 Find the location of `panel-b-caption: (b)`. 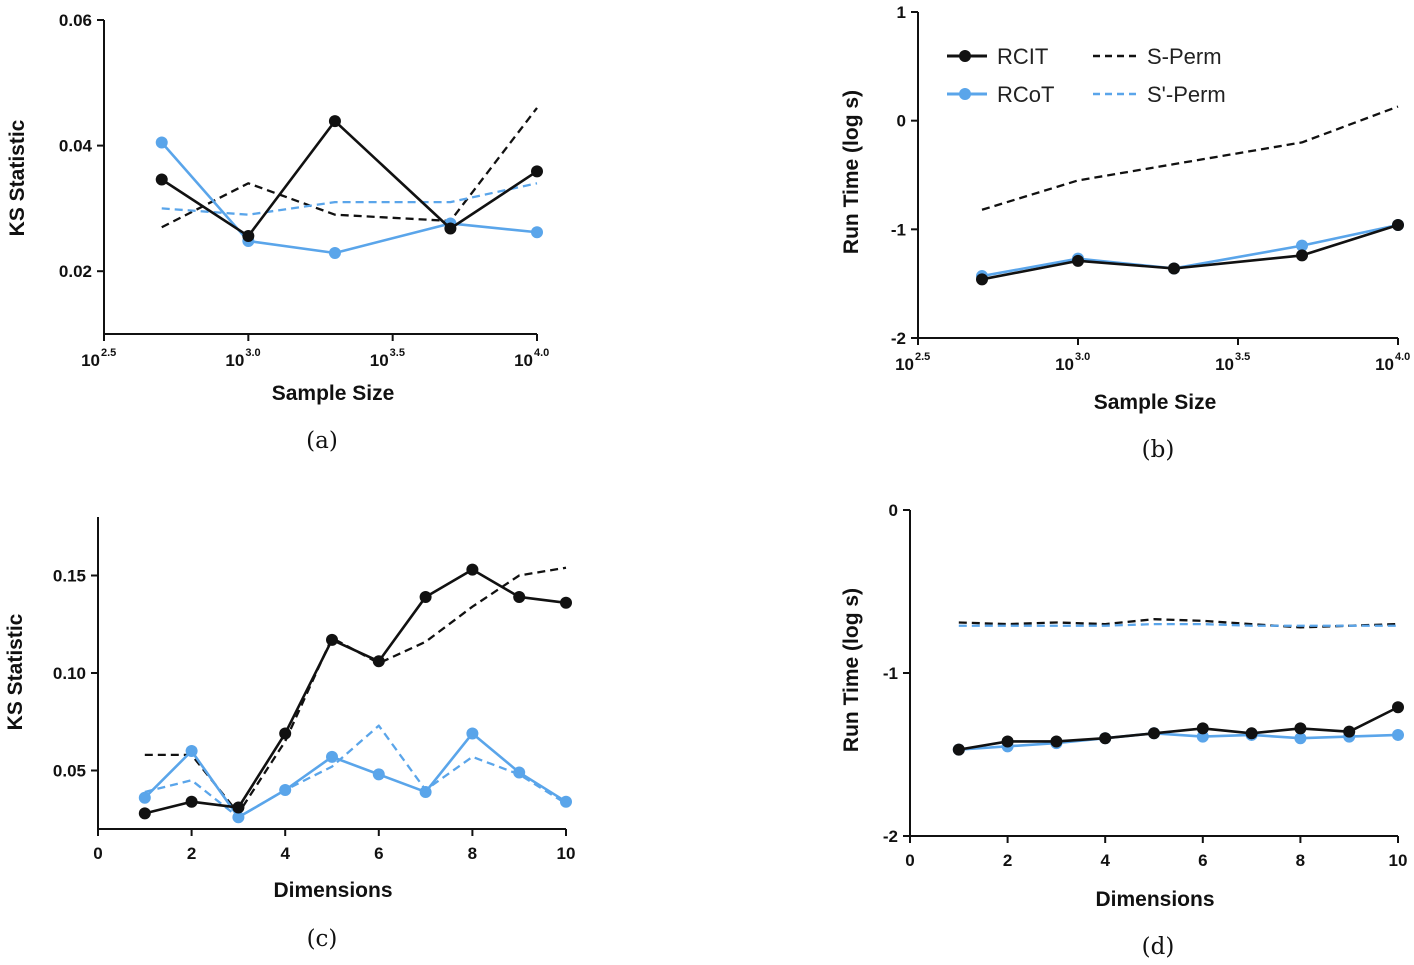

panel-b-caption: (b) is located at coordinates (1158, 450).